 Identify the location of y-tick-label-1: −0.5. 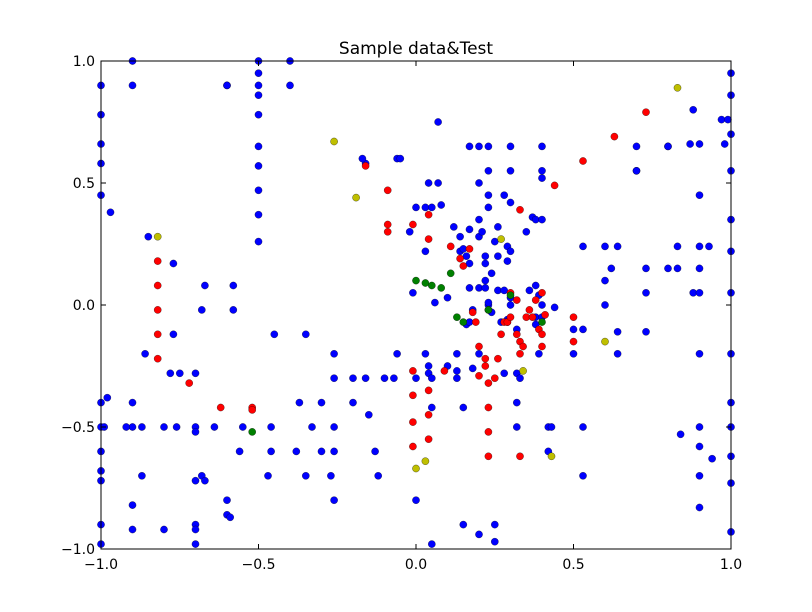
(78, 428).